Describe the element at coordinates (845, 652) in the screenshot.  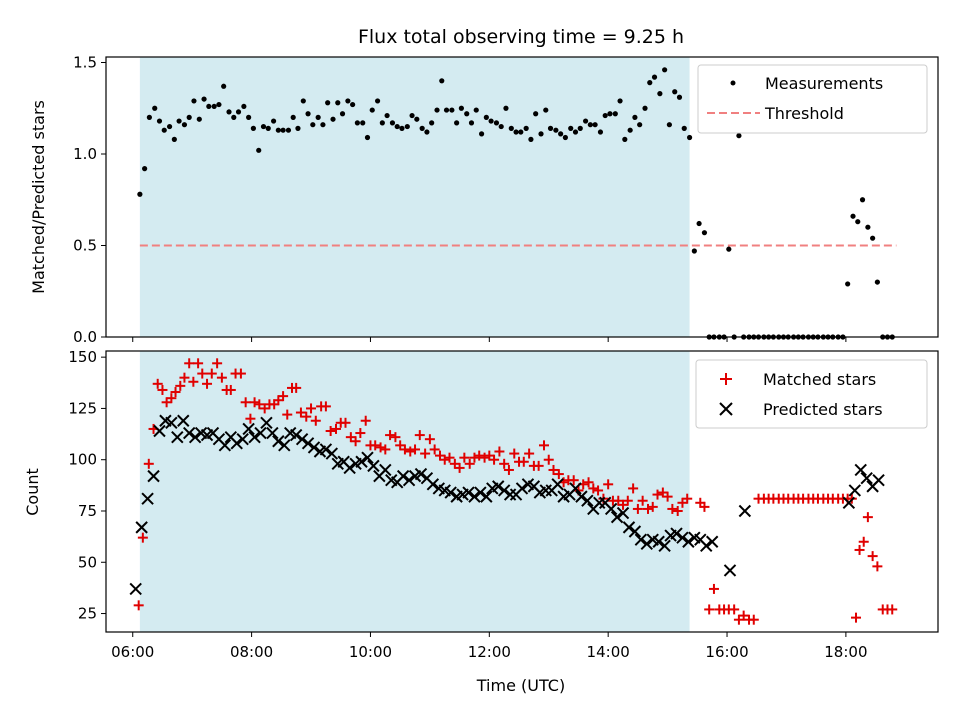
I see `x-tick-label-6: 18:00` at that location.